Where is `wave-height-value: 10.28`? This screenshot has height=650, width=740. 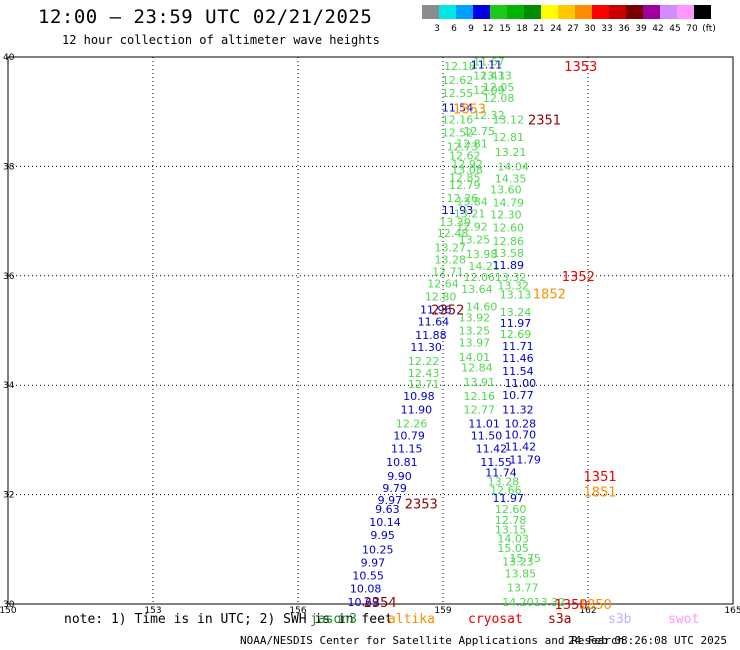 wave-height-value: 10.28 is located at coordinates (521, 423).